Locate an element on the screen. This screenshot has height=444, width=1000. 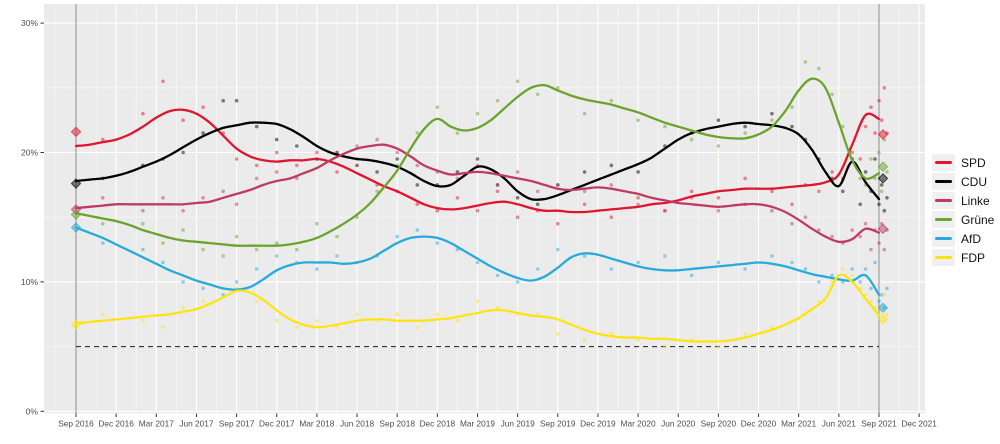
y-tick-label: 10% is located at coordinates (29, 282).